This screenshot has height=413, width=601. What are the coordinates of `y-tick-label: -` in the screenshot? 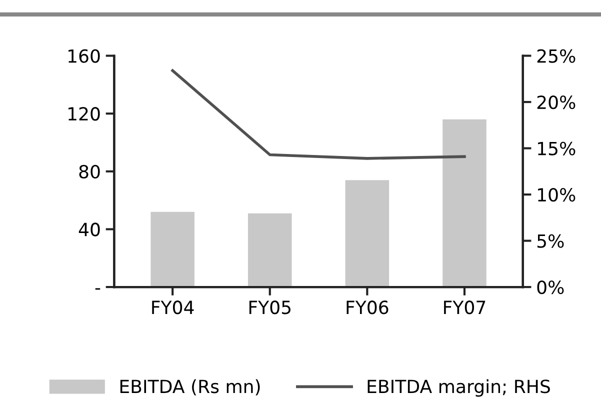 It's located at (97, 289).